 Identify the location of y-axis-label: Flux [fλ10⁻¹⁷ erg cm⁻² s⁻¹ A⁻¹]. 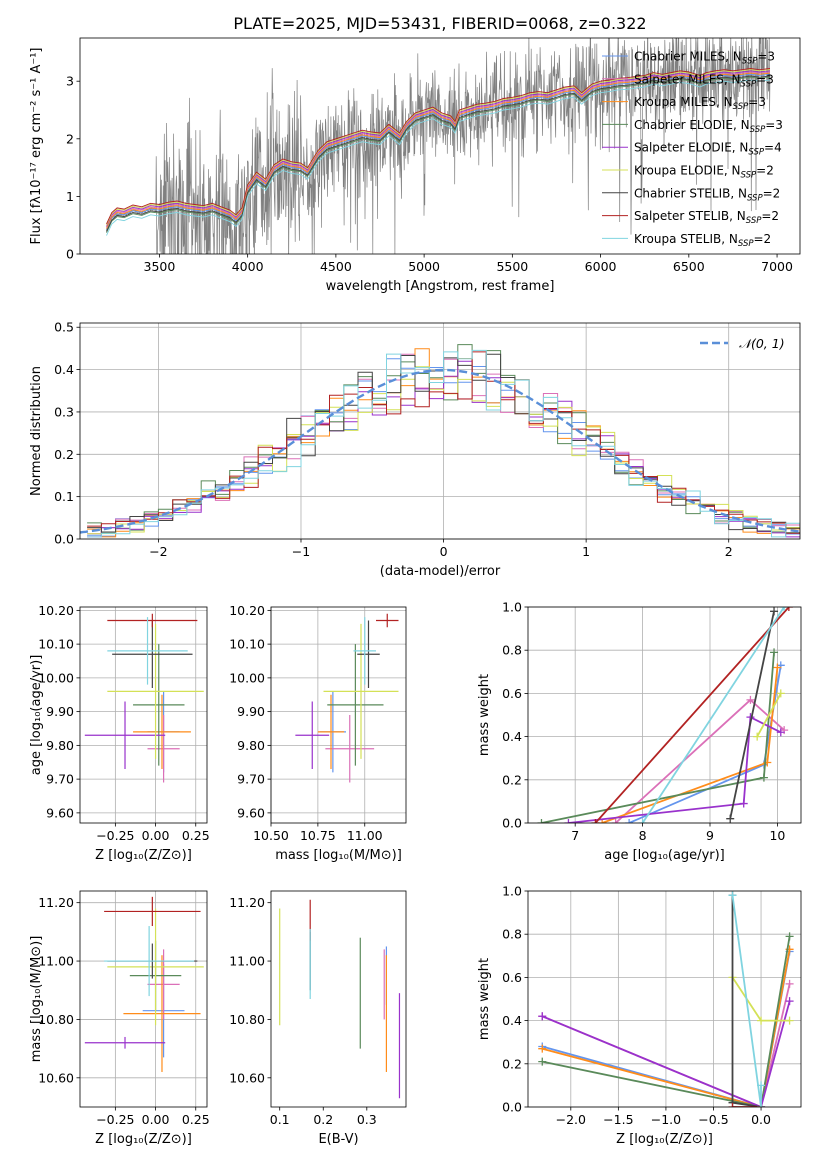
(36, 146).